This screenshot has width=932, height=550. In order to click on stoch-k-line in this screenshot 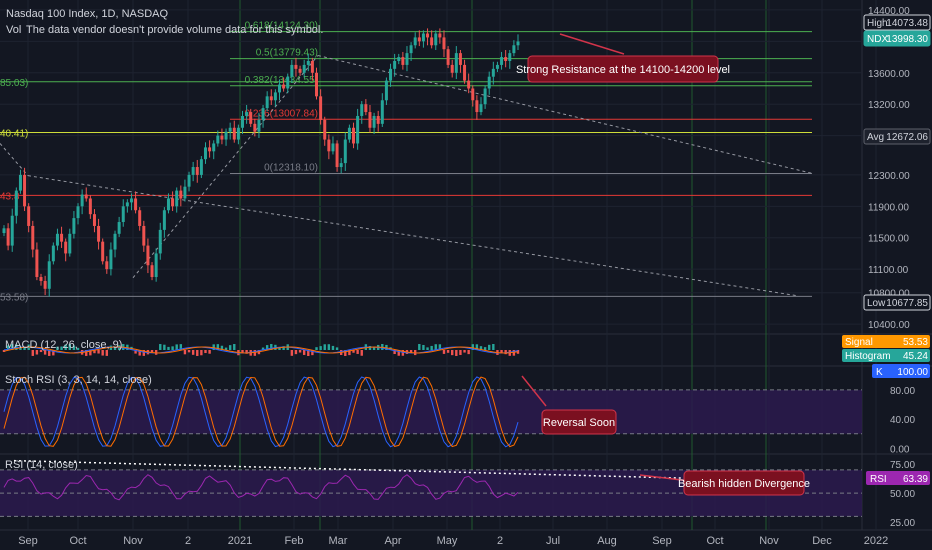, I will do `click(261, 412)`.